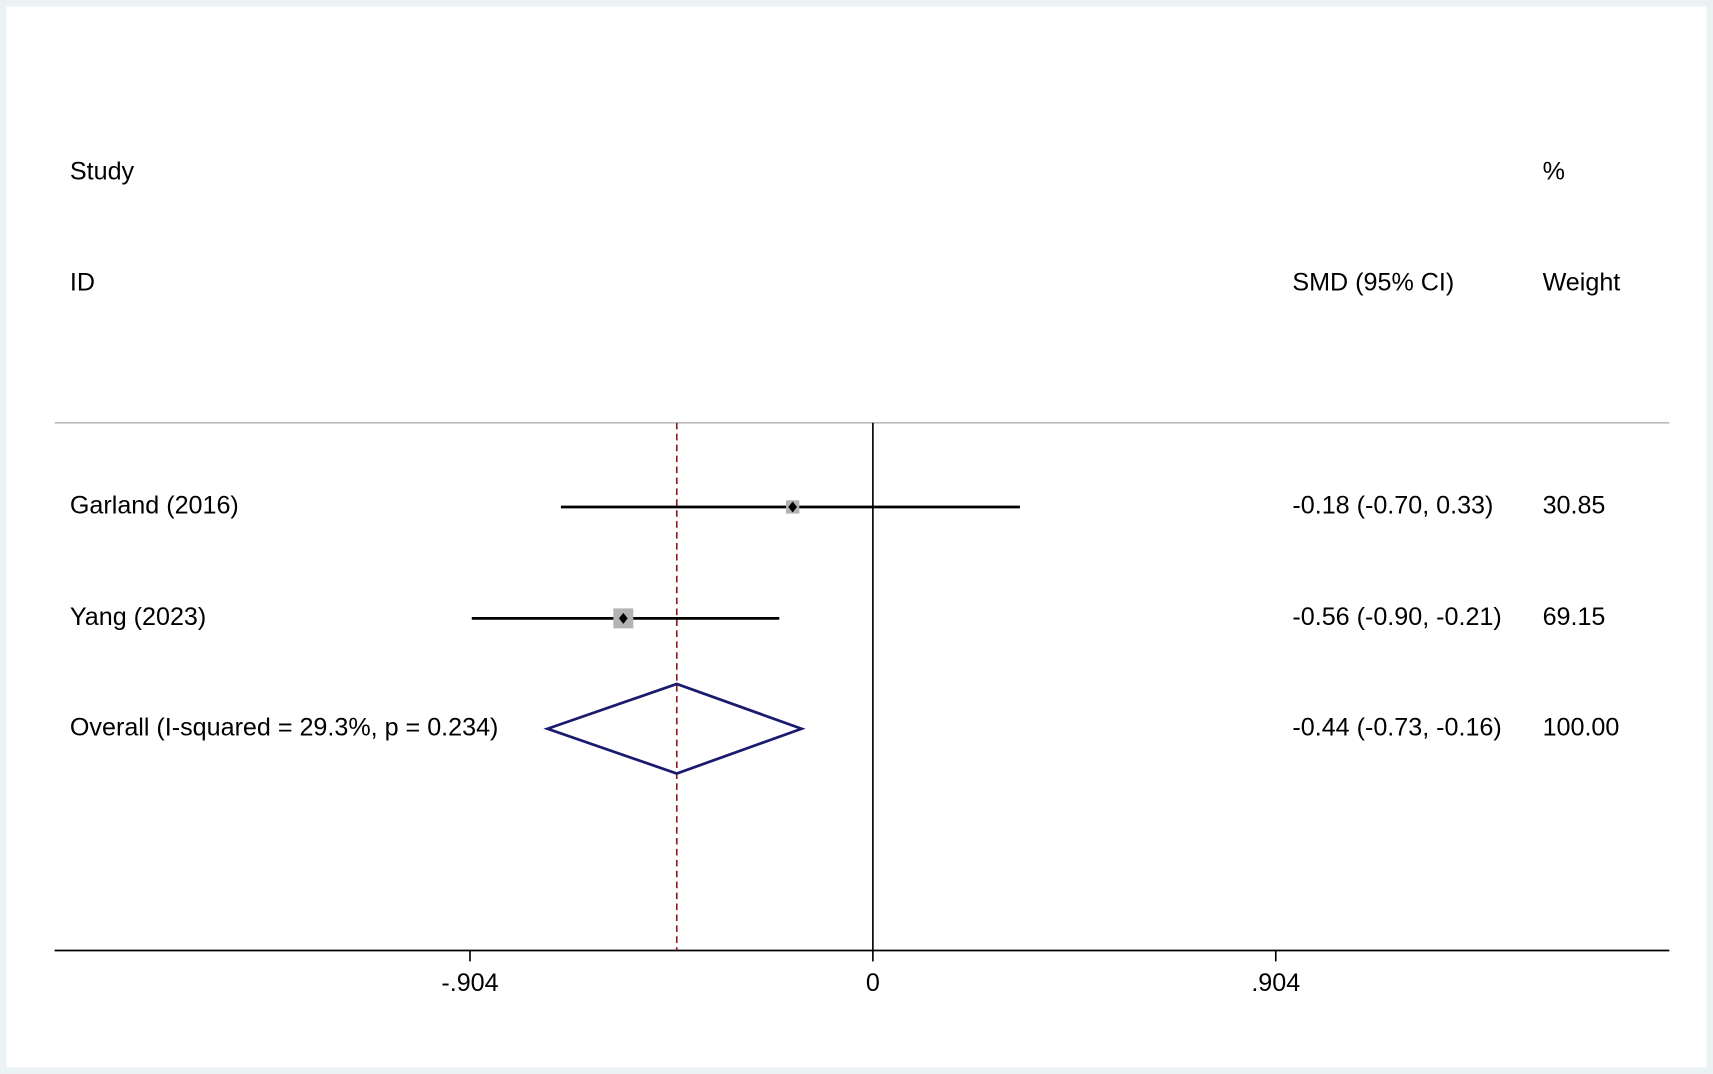 This screenshot has width=1713, height=1074. What do you see at coordinates (1554, 171) in the screenshot?
I see `header: %` at bounding box center [1554, 171].